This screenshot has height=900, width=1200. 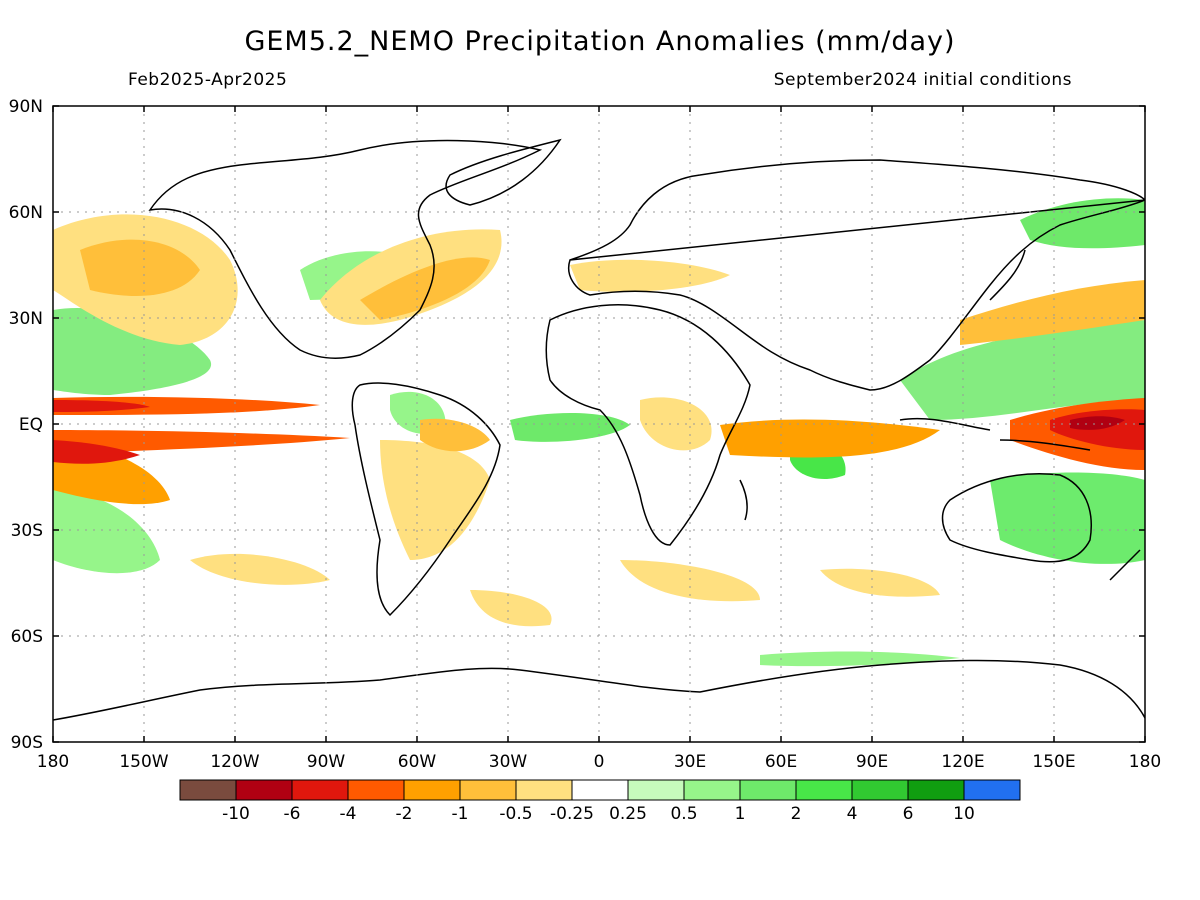 I want to click on anomaly-green-equatorial-atlantic, so click(x=570, y=427).